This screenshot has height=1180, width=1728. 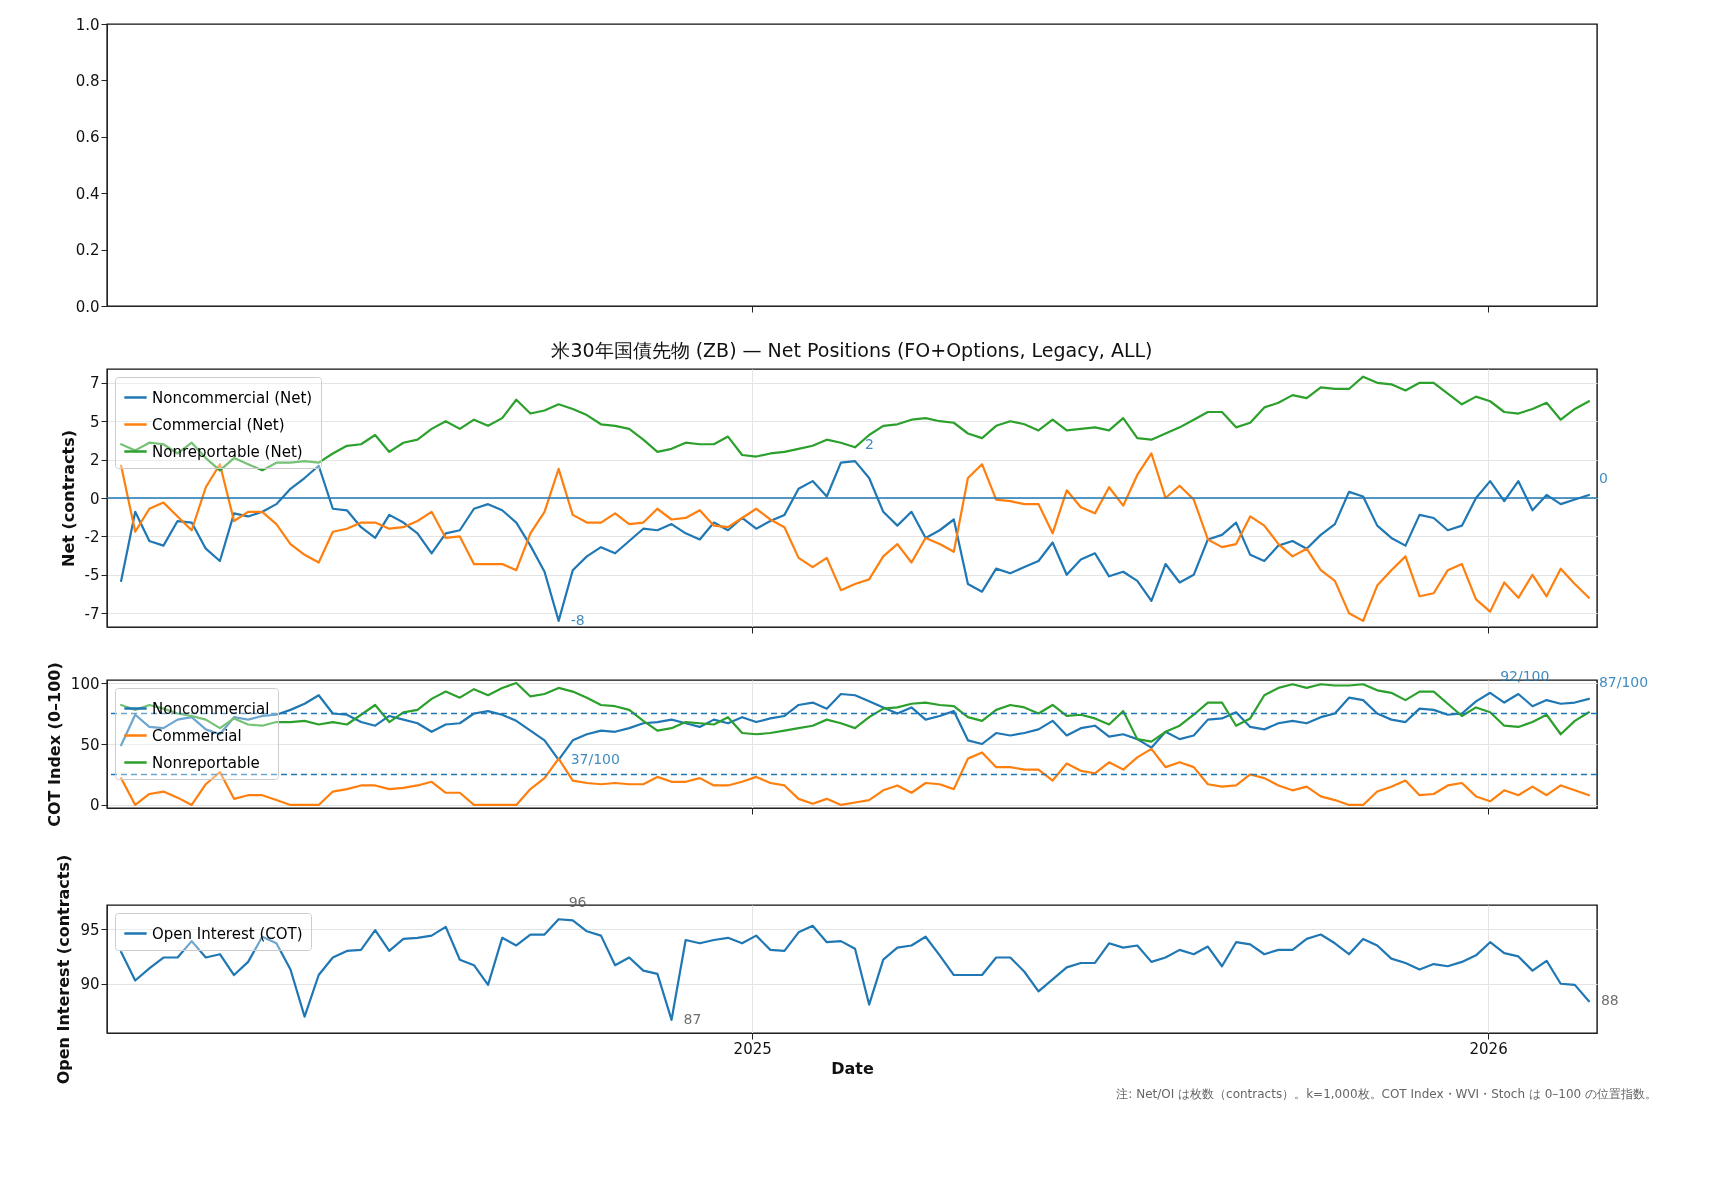 I want to click on y-tick-label: 0.0, so click(x=87, y=306).